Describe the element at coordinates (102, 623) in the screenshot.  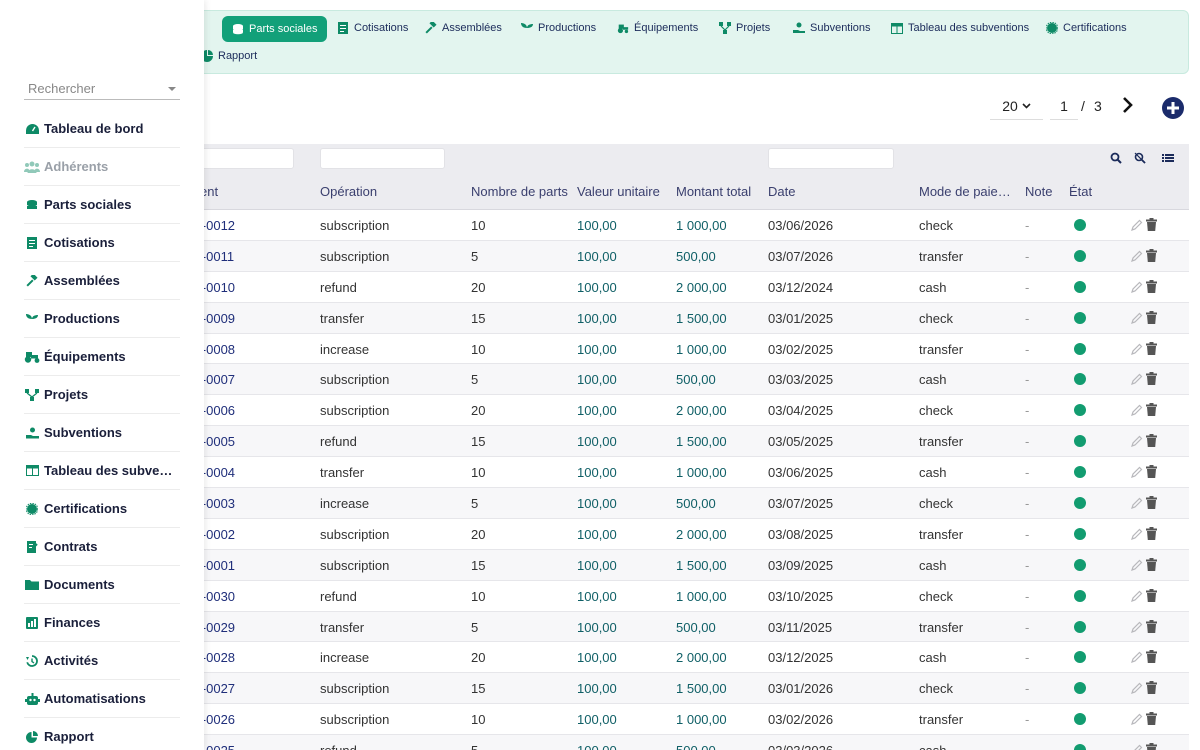
I see `sidebar-item-finance: Finances` at that location.